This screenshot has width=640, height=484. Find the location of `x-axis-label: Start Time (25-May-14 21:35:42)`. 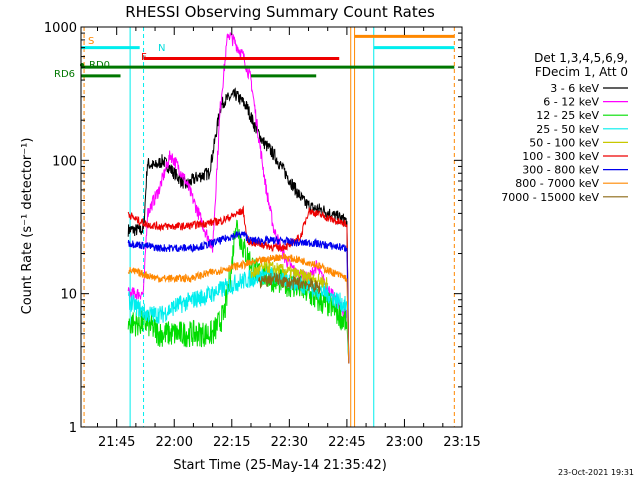

x-axis-label: Start Time (25-May-14 21:35:42) is located at coordinates (280, 465).